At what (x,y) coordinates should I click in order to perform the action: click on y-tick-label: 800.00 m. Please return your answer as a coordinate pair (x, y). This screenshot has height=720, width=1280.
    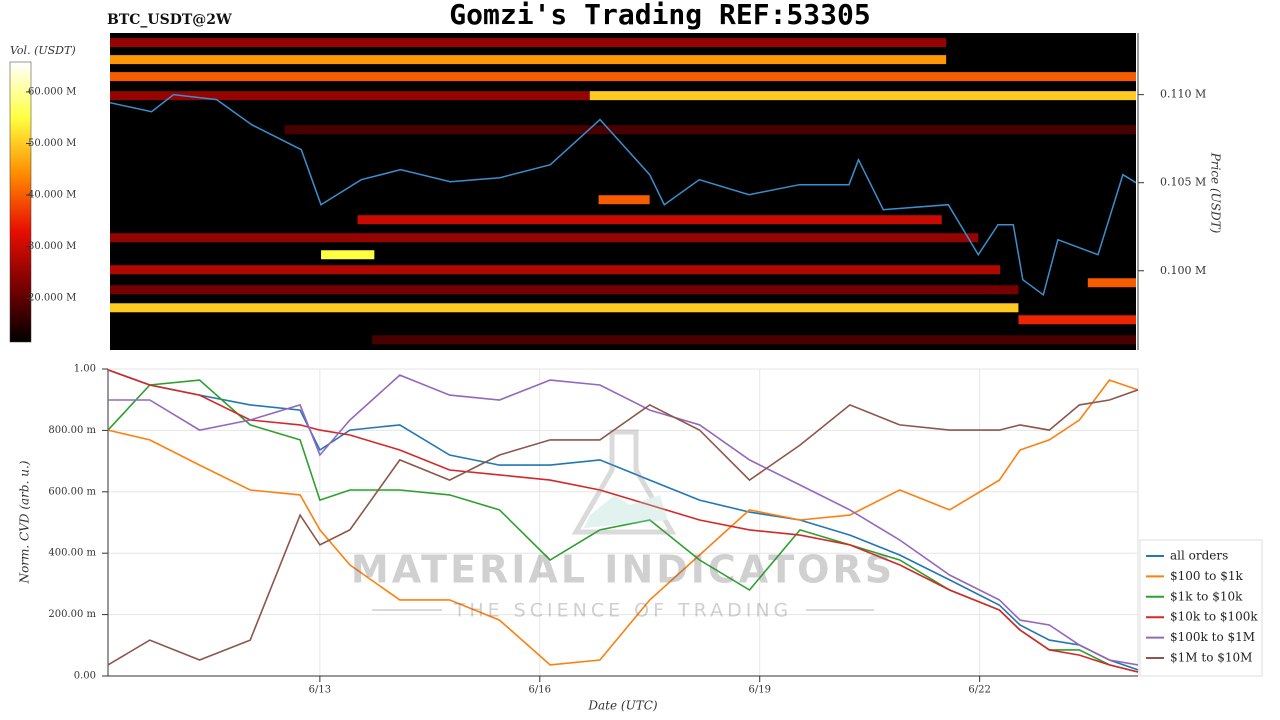
    Looking at the image, I should click on (72, 430).